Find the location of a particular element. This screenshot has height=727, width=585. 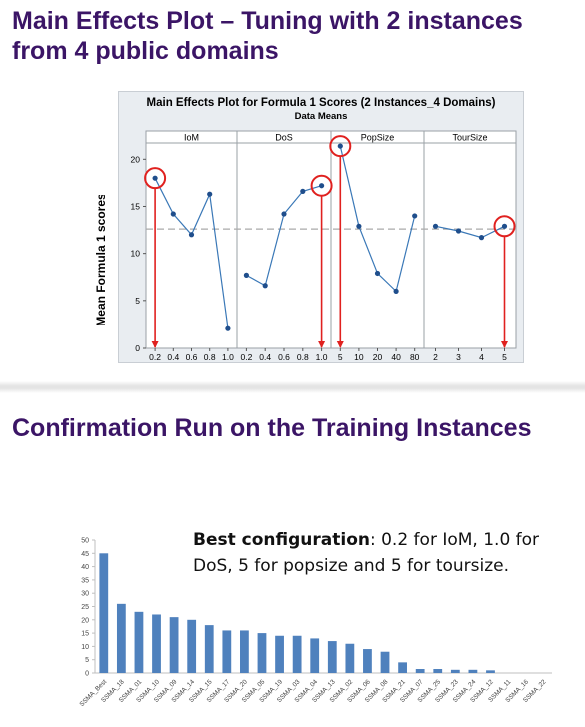

x-tick-label: 80 is located at coordinates (415, 357).